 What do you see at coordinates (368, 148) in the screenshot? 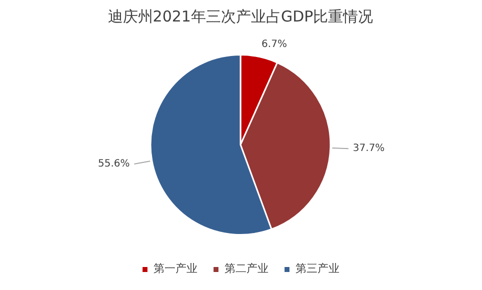
I see `data-label: 37.7%` at bounding box center [368, 148].